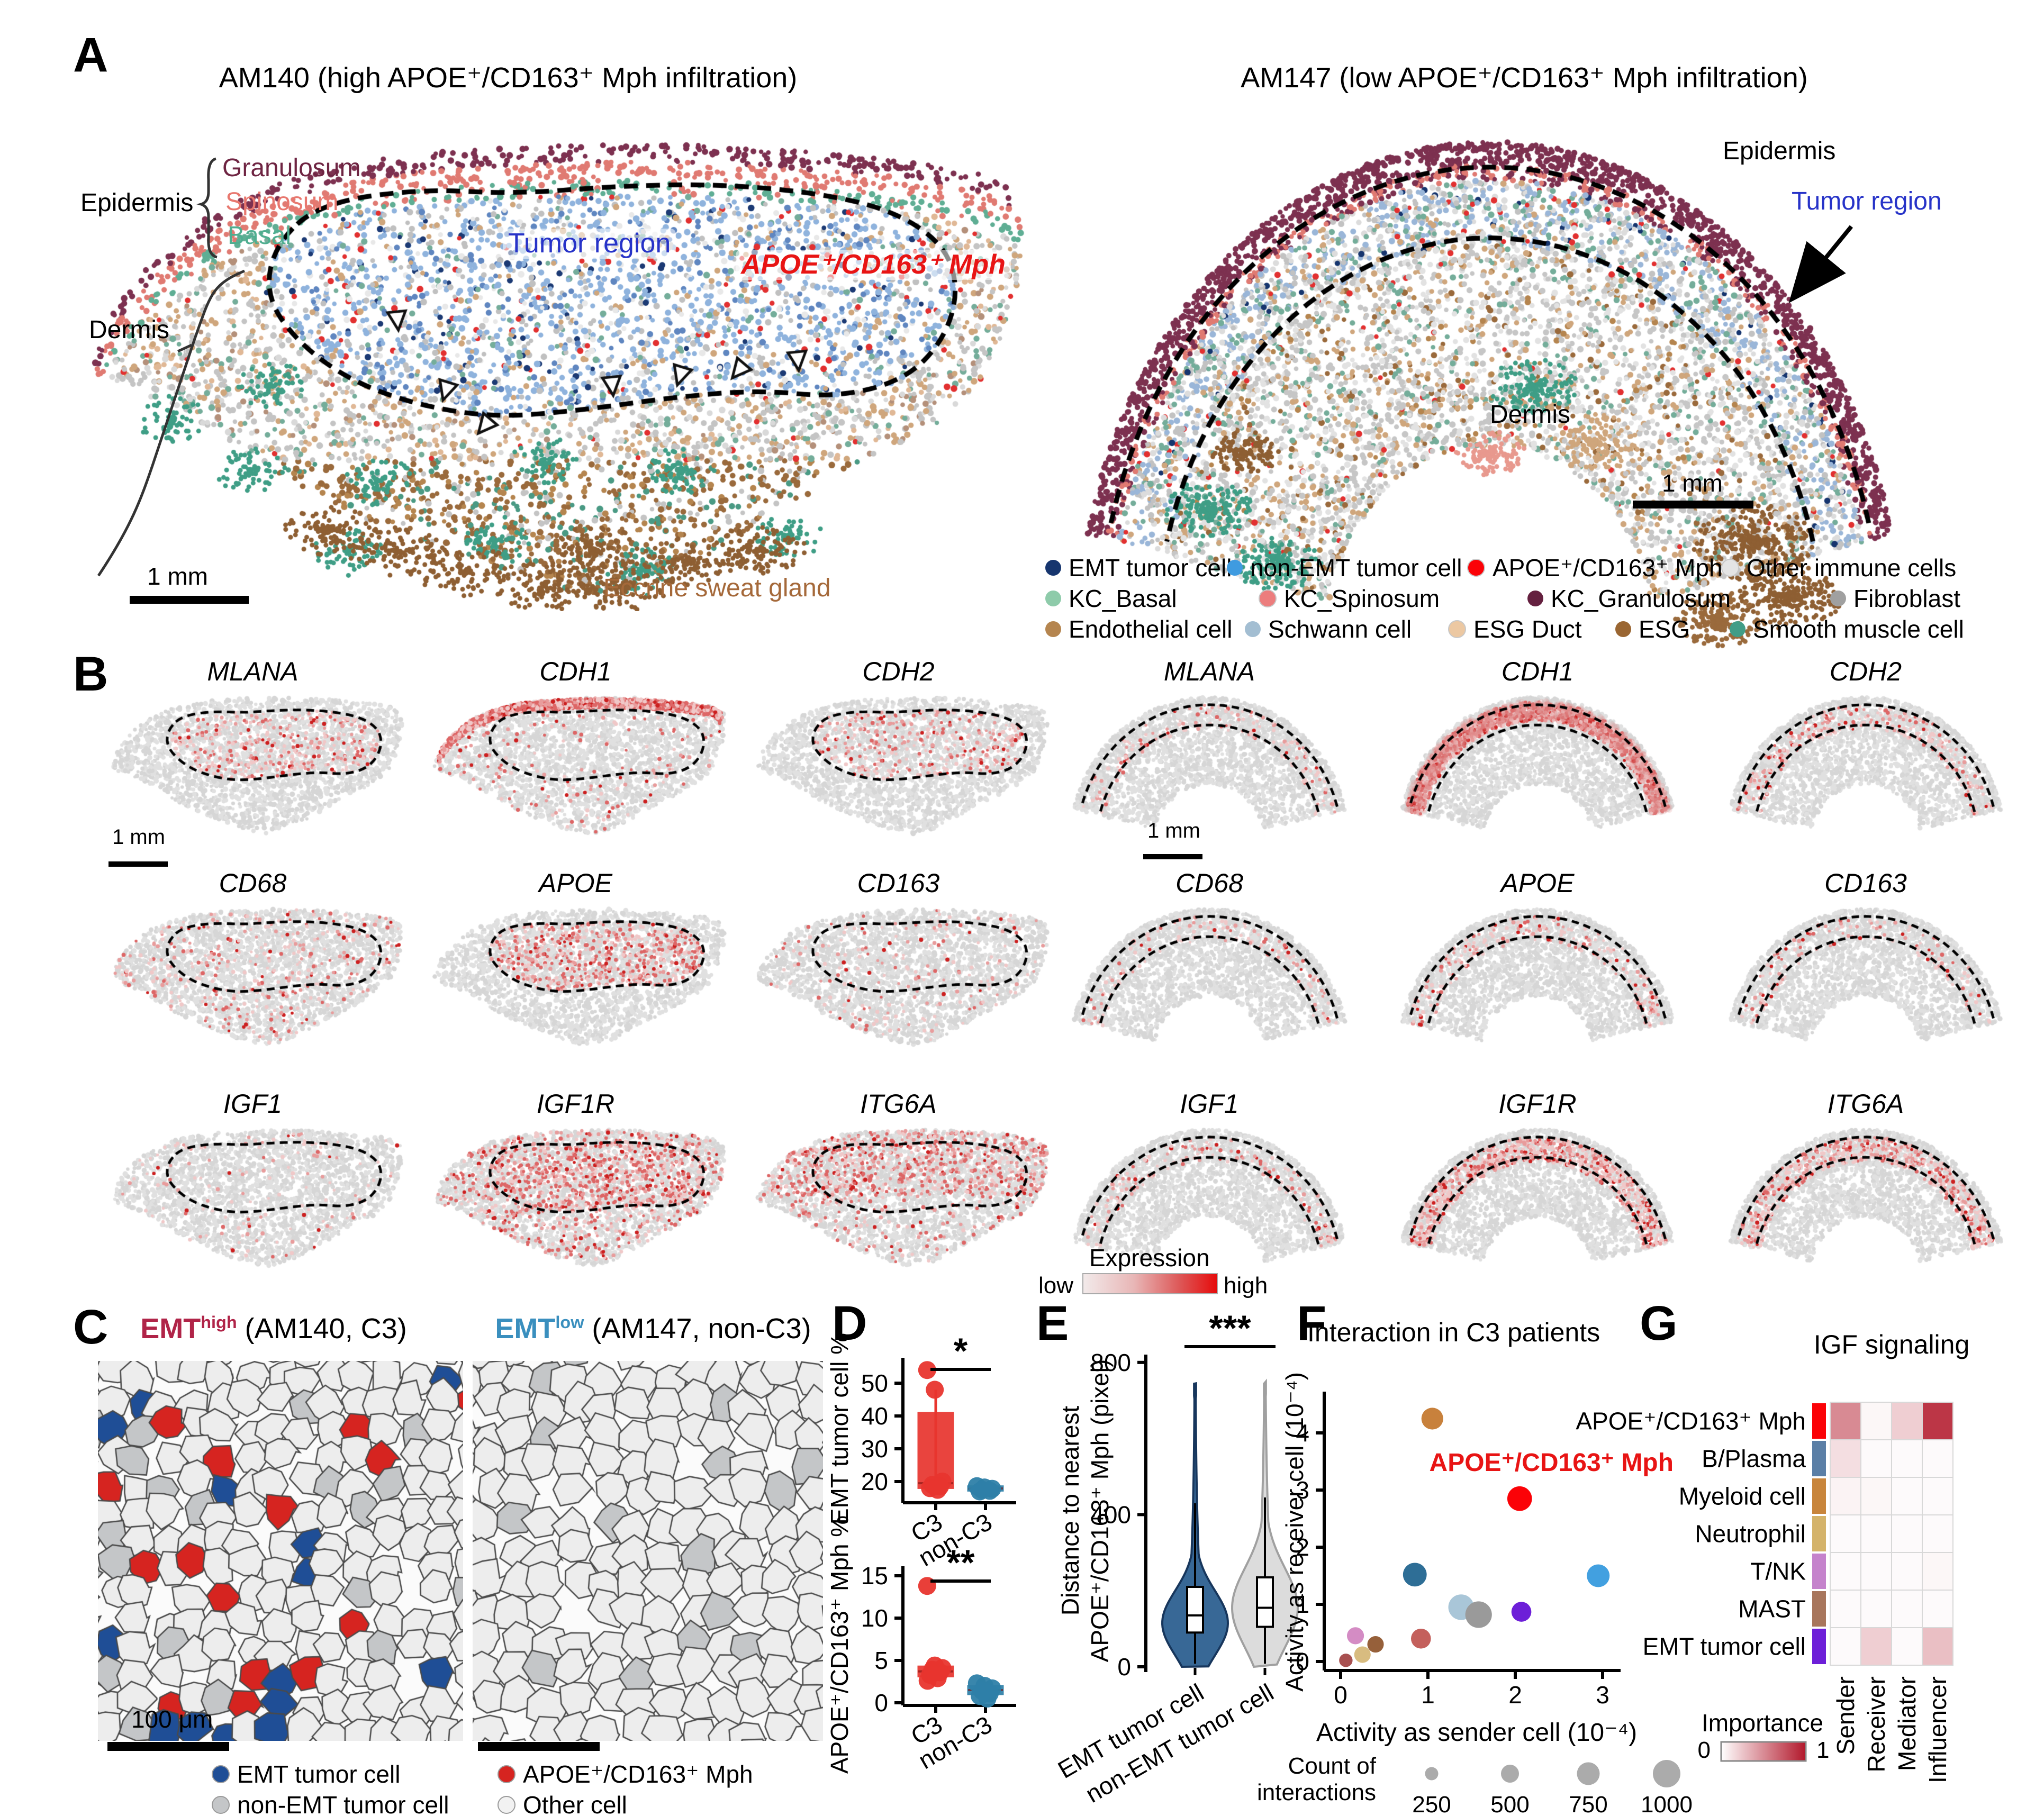  Describe the element at coordinates (253, 763) in the screenshot. I see `expression-map-mlana-am140` at that location.